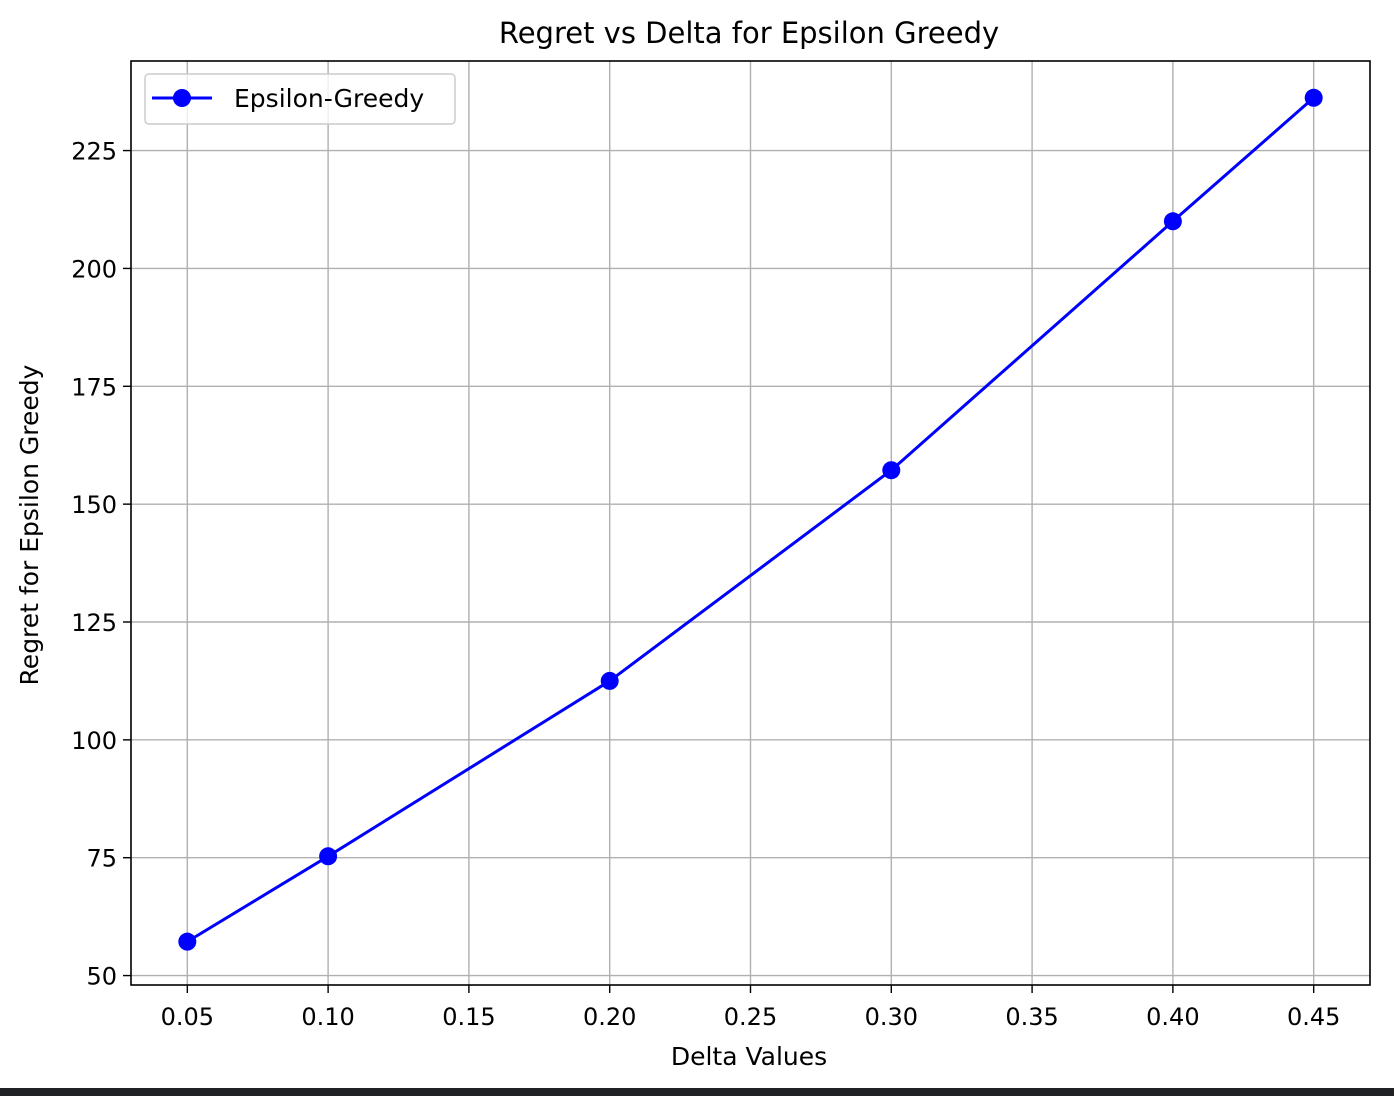 This screenshot has width=1394, height=1096. What do you see at coordinates (1313, 1017) in the screenshot?
I see `x-tick-label: 0.45` at bounding box center [1313, 1017].